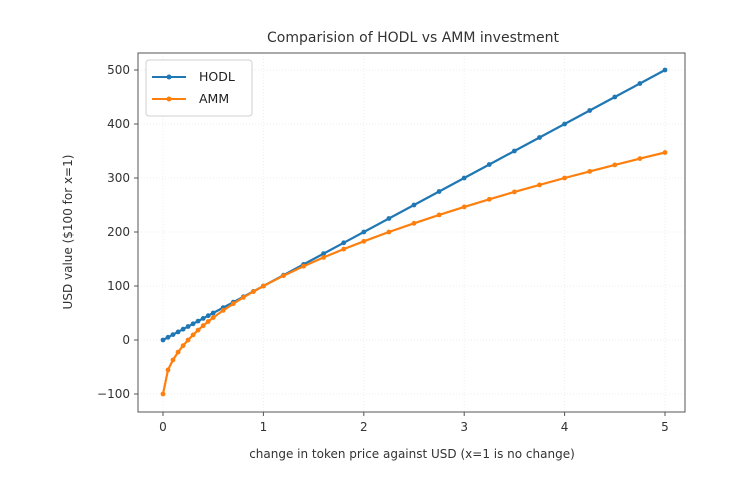 The image size is (730, 485). What do you see at coordinates (414, 423) in the screenshot?
I see `x-axis: 0 1 2 3 4 5` at bounding box center [414, 423].